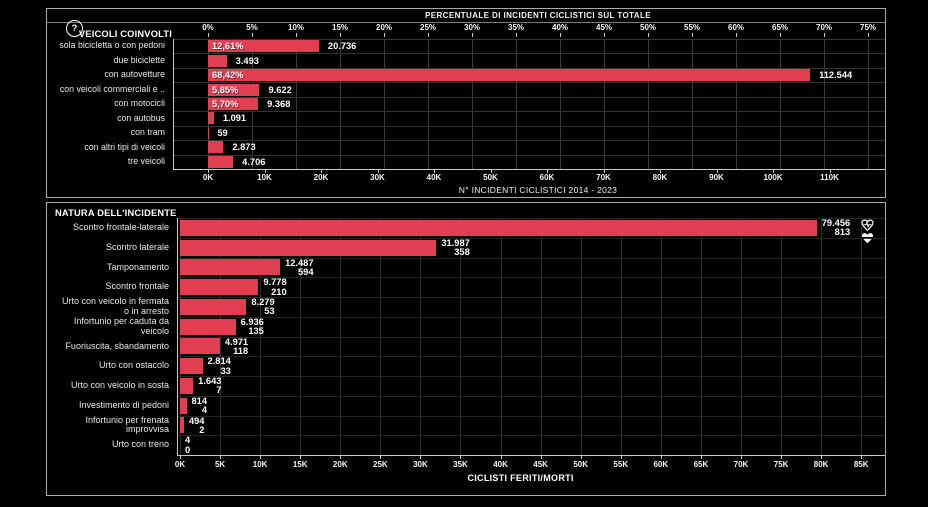  Describe the element at coordinates (836, 75) in the screenshot. I see `bar-value-label: 112.544` at that location.